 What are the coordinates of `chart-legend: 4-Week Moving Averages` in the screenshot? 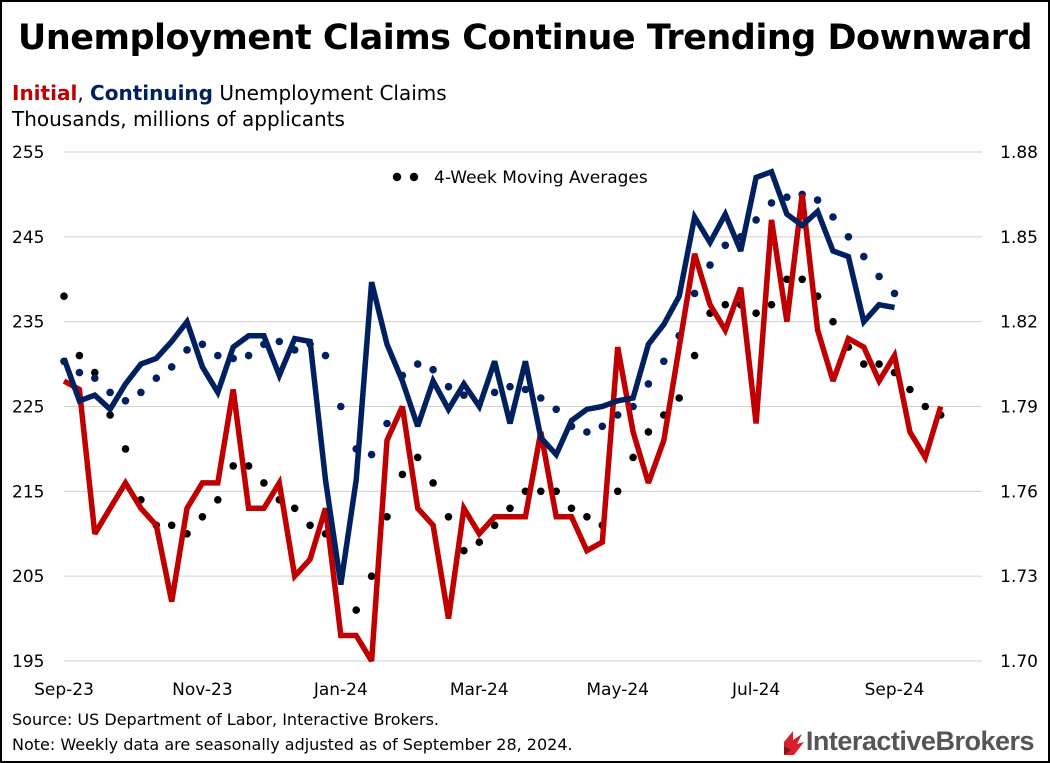 It's located at (520, 178).